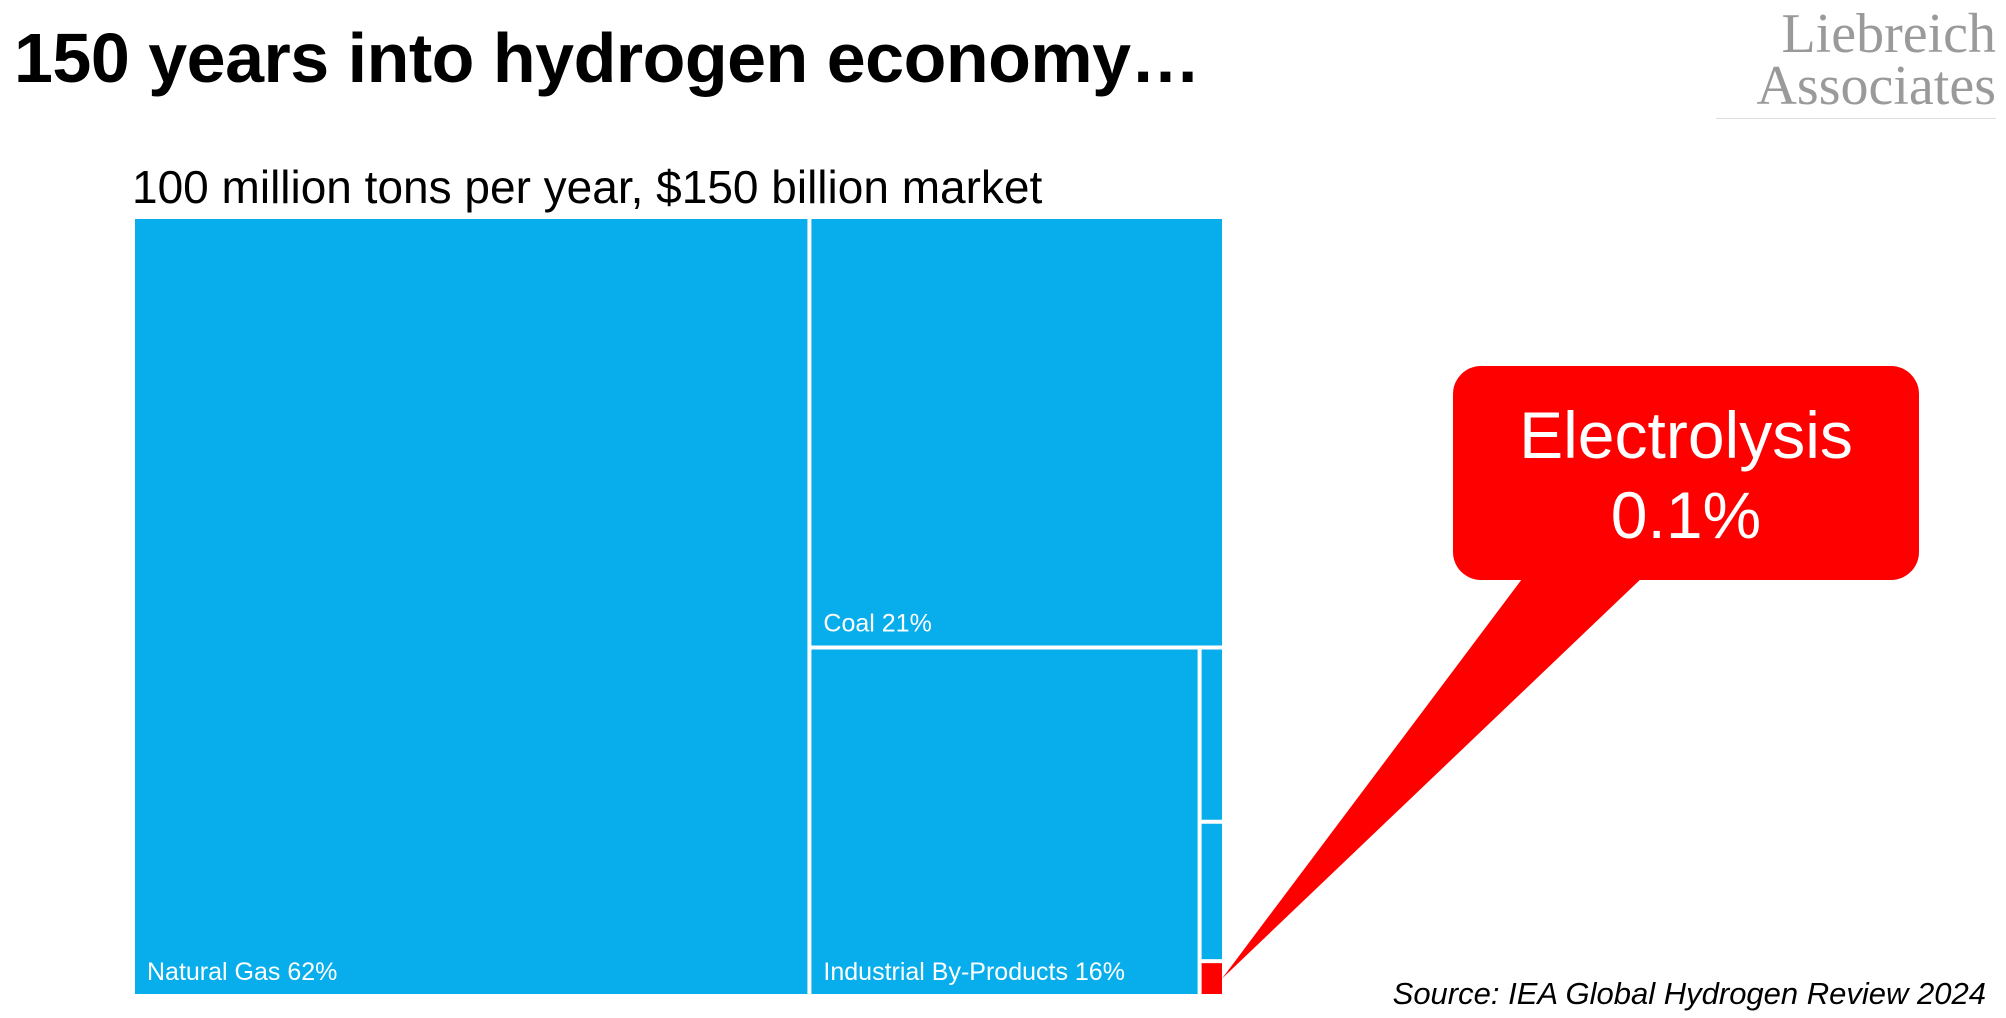  What do you see at coordinates (974, 972) in the screenshot?
I see `tile-label-industrial-by-products: Industrial By-Products 16%` at bounding box center [974, 972].